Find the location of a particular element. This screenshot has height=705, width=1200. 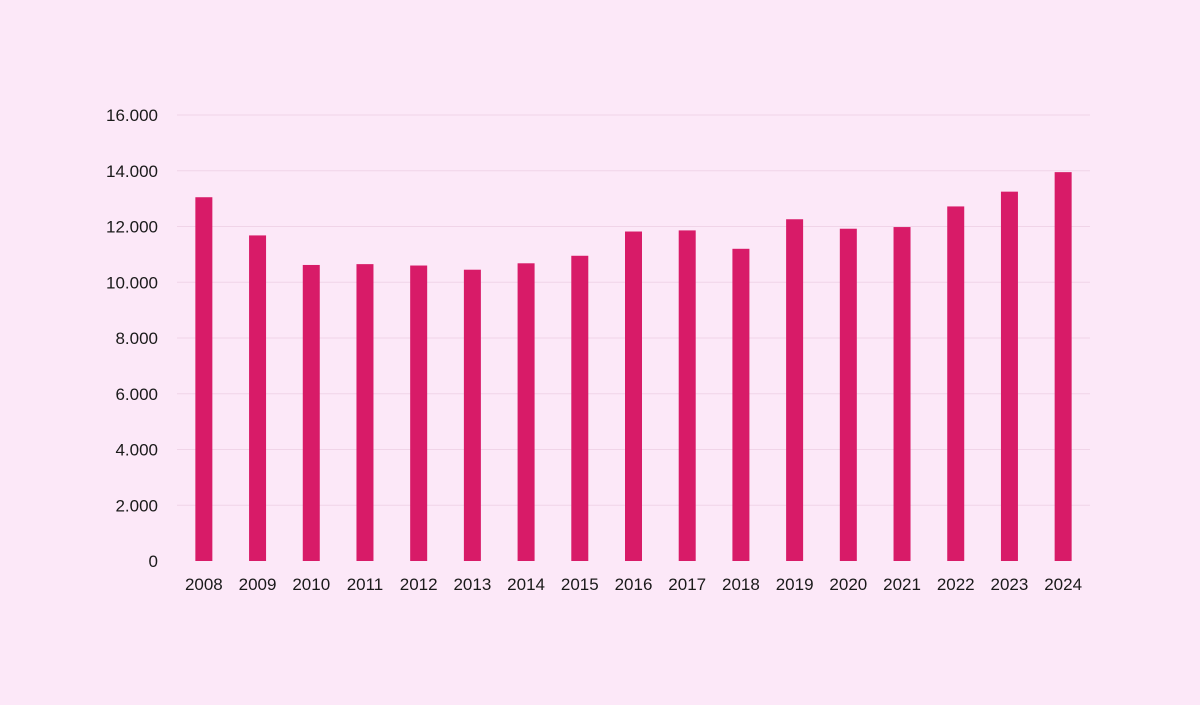

y-tick-label: 12.000 is located at coordinates (132, 227).